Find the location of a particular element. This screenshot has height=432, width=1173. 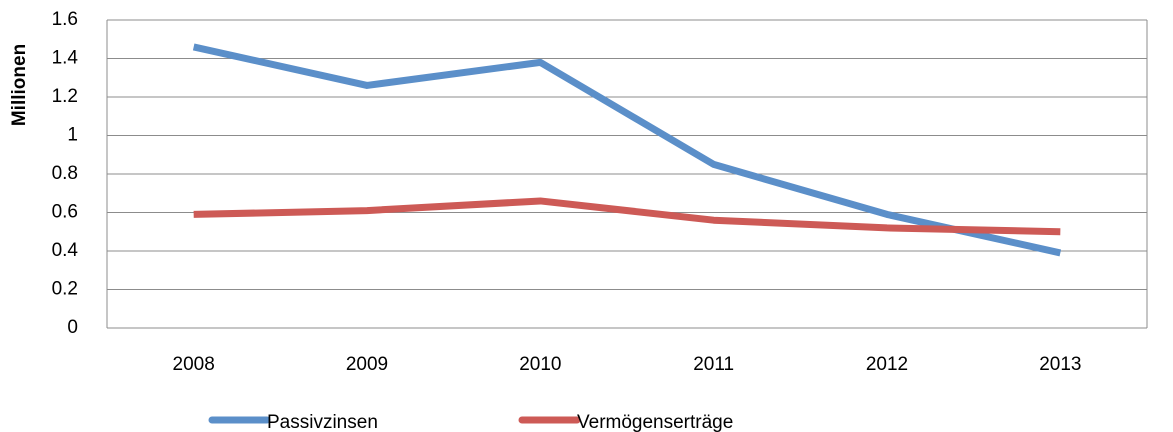

y-tick-label: 0 is located at coordinates (72, 327).